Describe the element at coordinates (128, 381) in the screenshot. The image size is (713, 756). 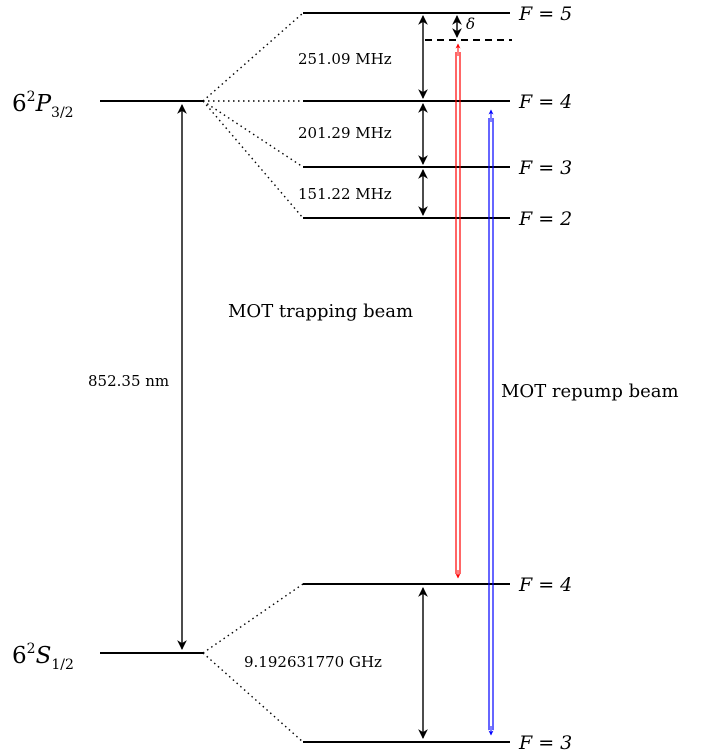
I see `wavelength-label: 852.35 nm` at that location.